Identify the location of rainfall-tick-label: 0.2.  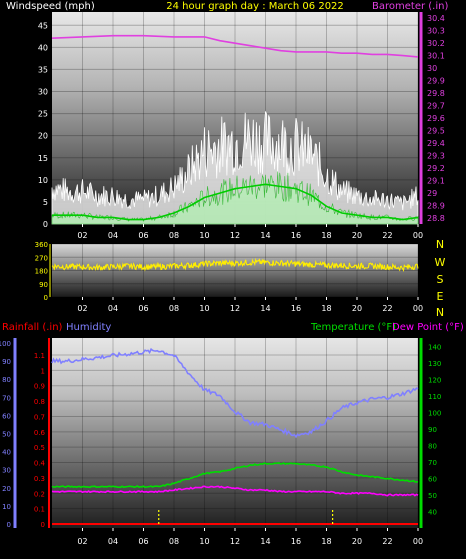
(39, 494).